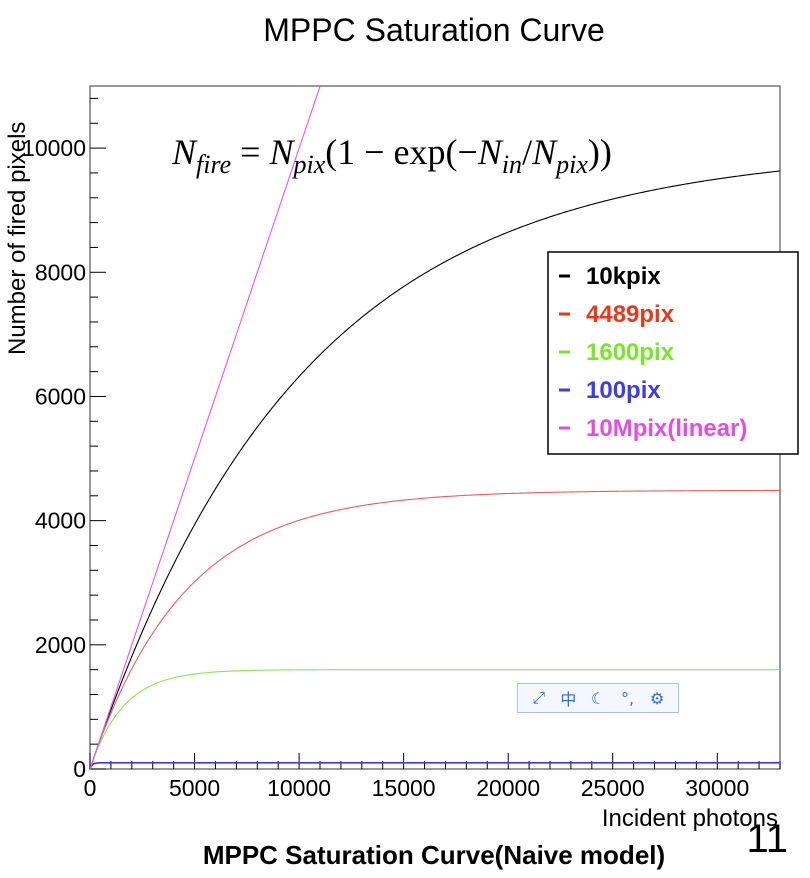 This screenshot has width=810, height=878. What do you see at coordinates (613, 788) in the screenshot?
I see `x-tick-label: 25000` at bounding box center [613, 788].